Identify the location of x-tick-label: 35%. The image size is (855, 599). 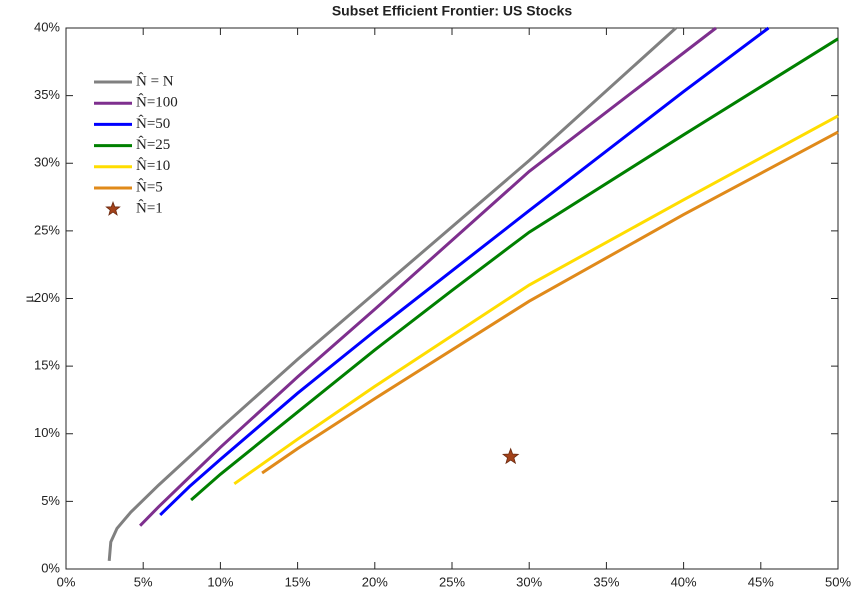
(606, 581).